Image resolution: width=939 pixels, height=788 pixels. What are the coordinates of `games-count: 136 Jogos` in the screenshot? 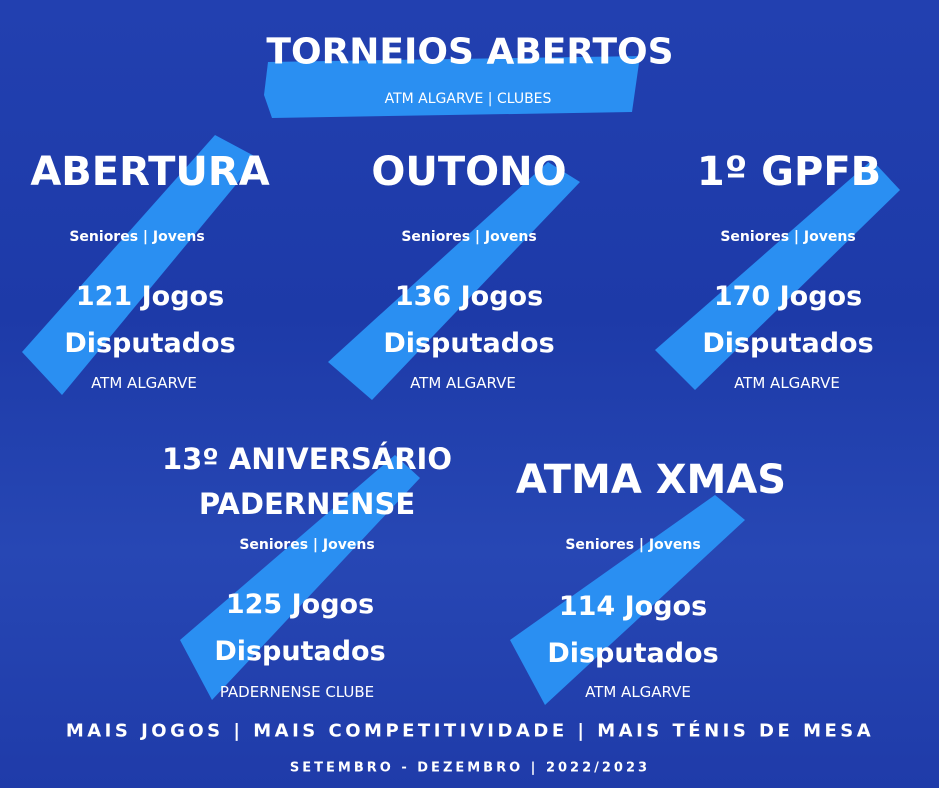 It's located at (469, 296).